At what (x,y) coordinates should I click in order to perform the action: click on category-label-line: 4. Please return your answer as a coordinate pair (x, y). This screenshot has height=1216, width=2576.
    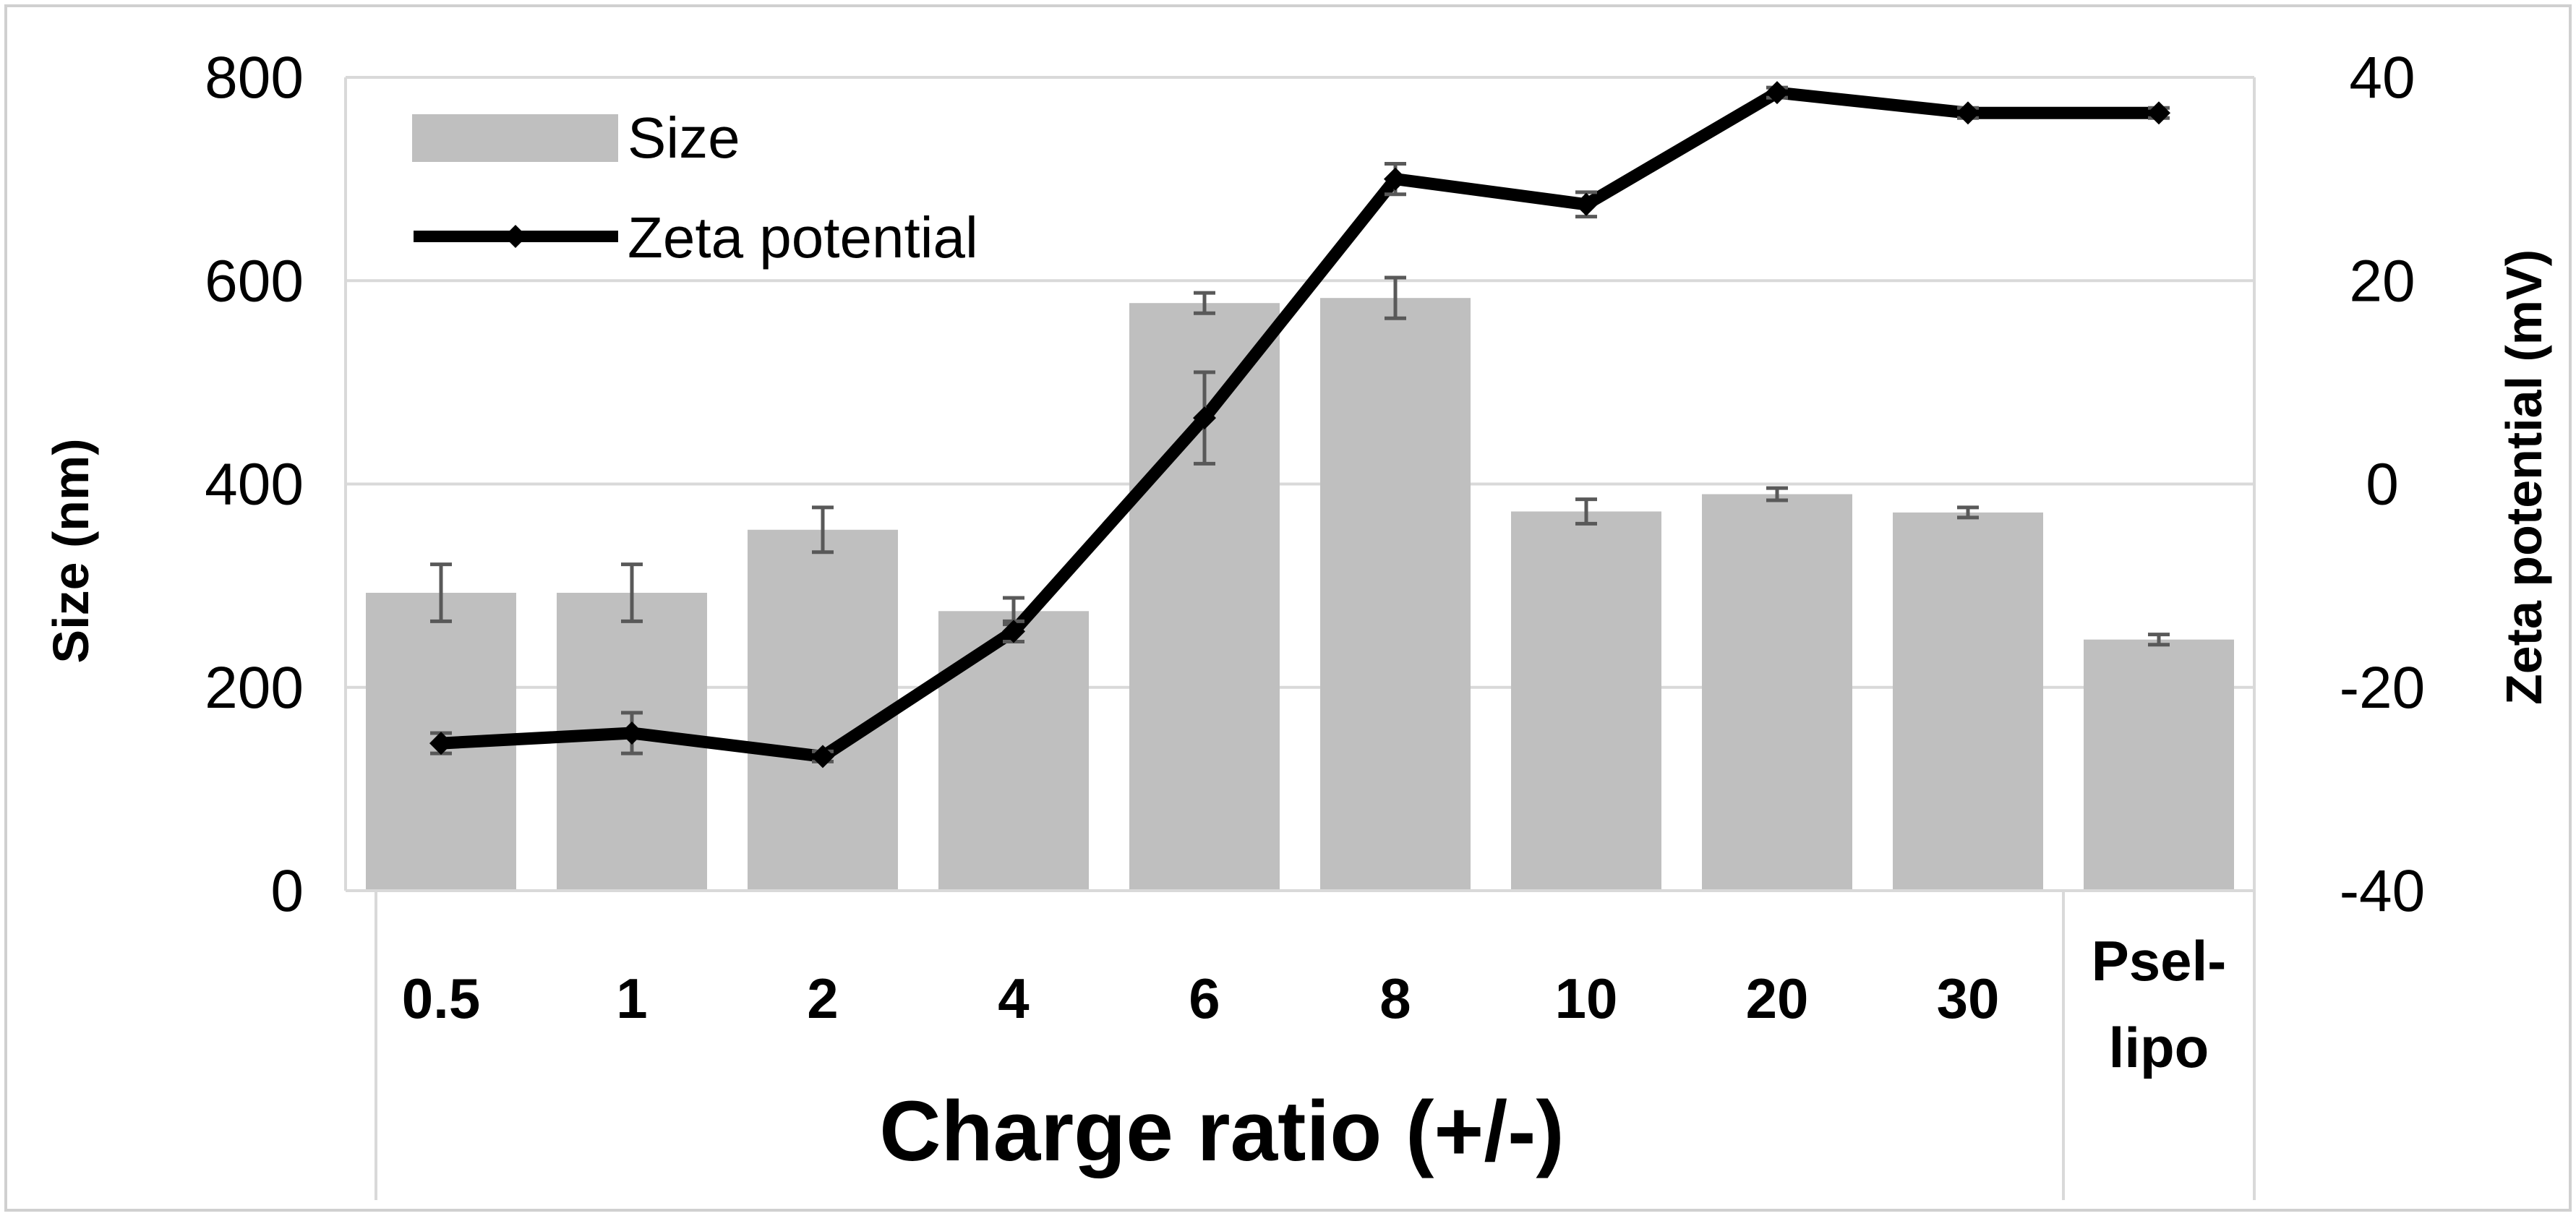
    Looking at the image, I should click on (1013, 998).